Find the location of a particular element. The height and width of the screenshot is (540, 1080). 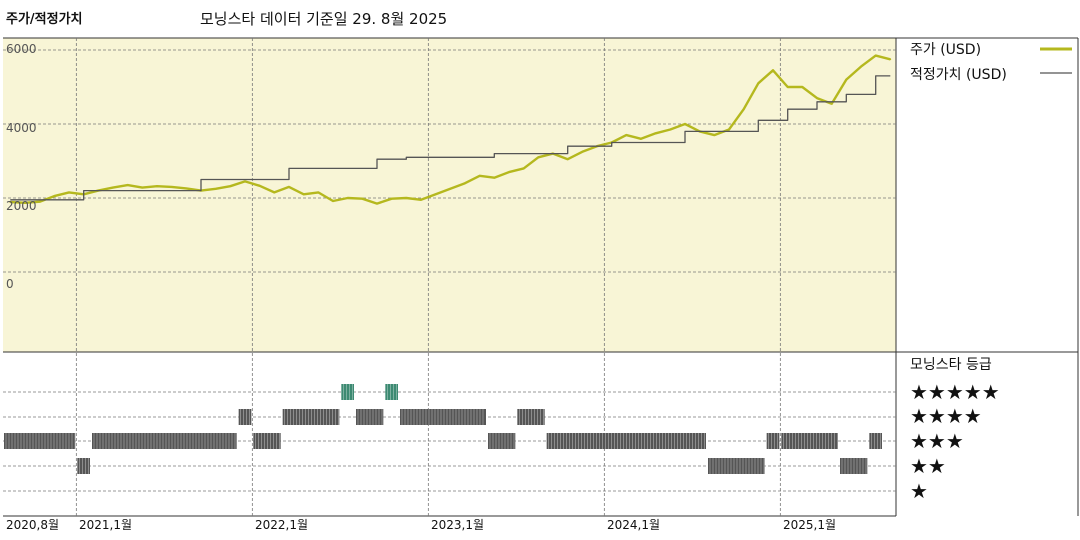

x-tick-label: 2020,8월 is located at coordinates (32, 525).